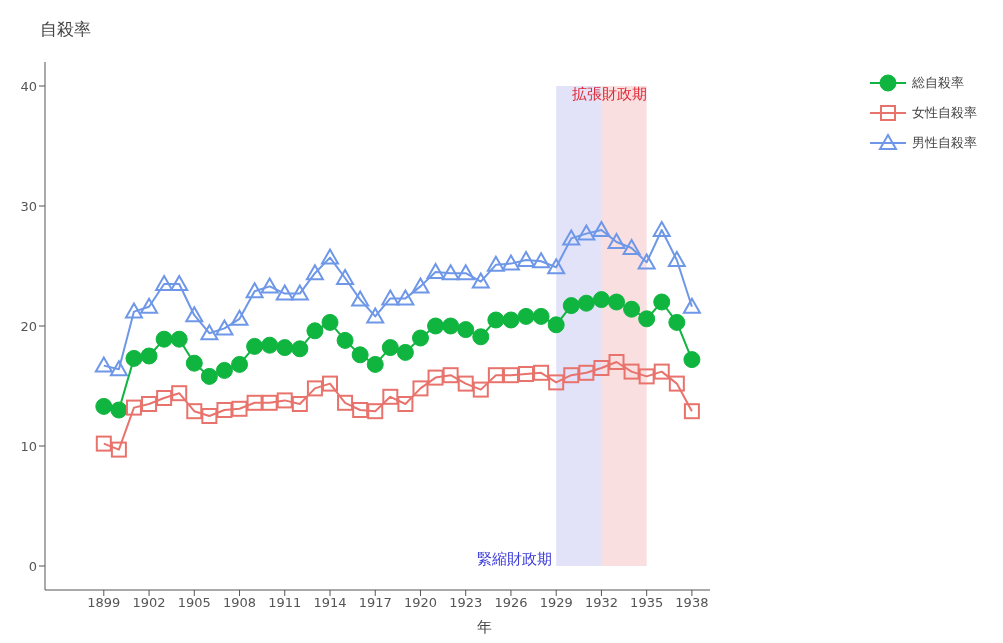  What do you see at coordinates (944, 143) in the screenshot?
I see `legend-label: 男性自殺率` at bounding box center [944, 143].